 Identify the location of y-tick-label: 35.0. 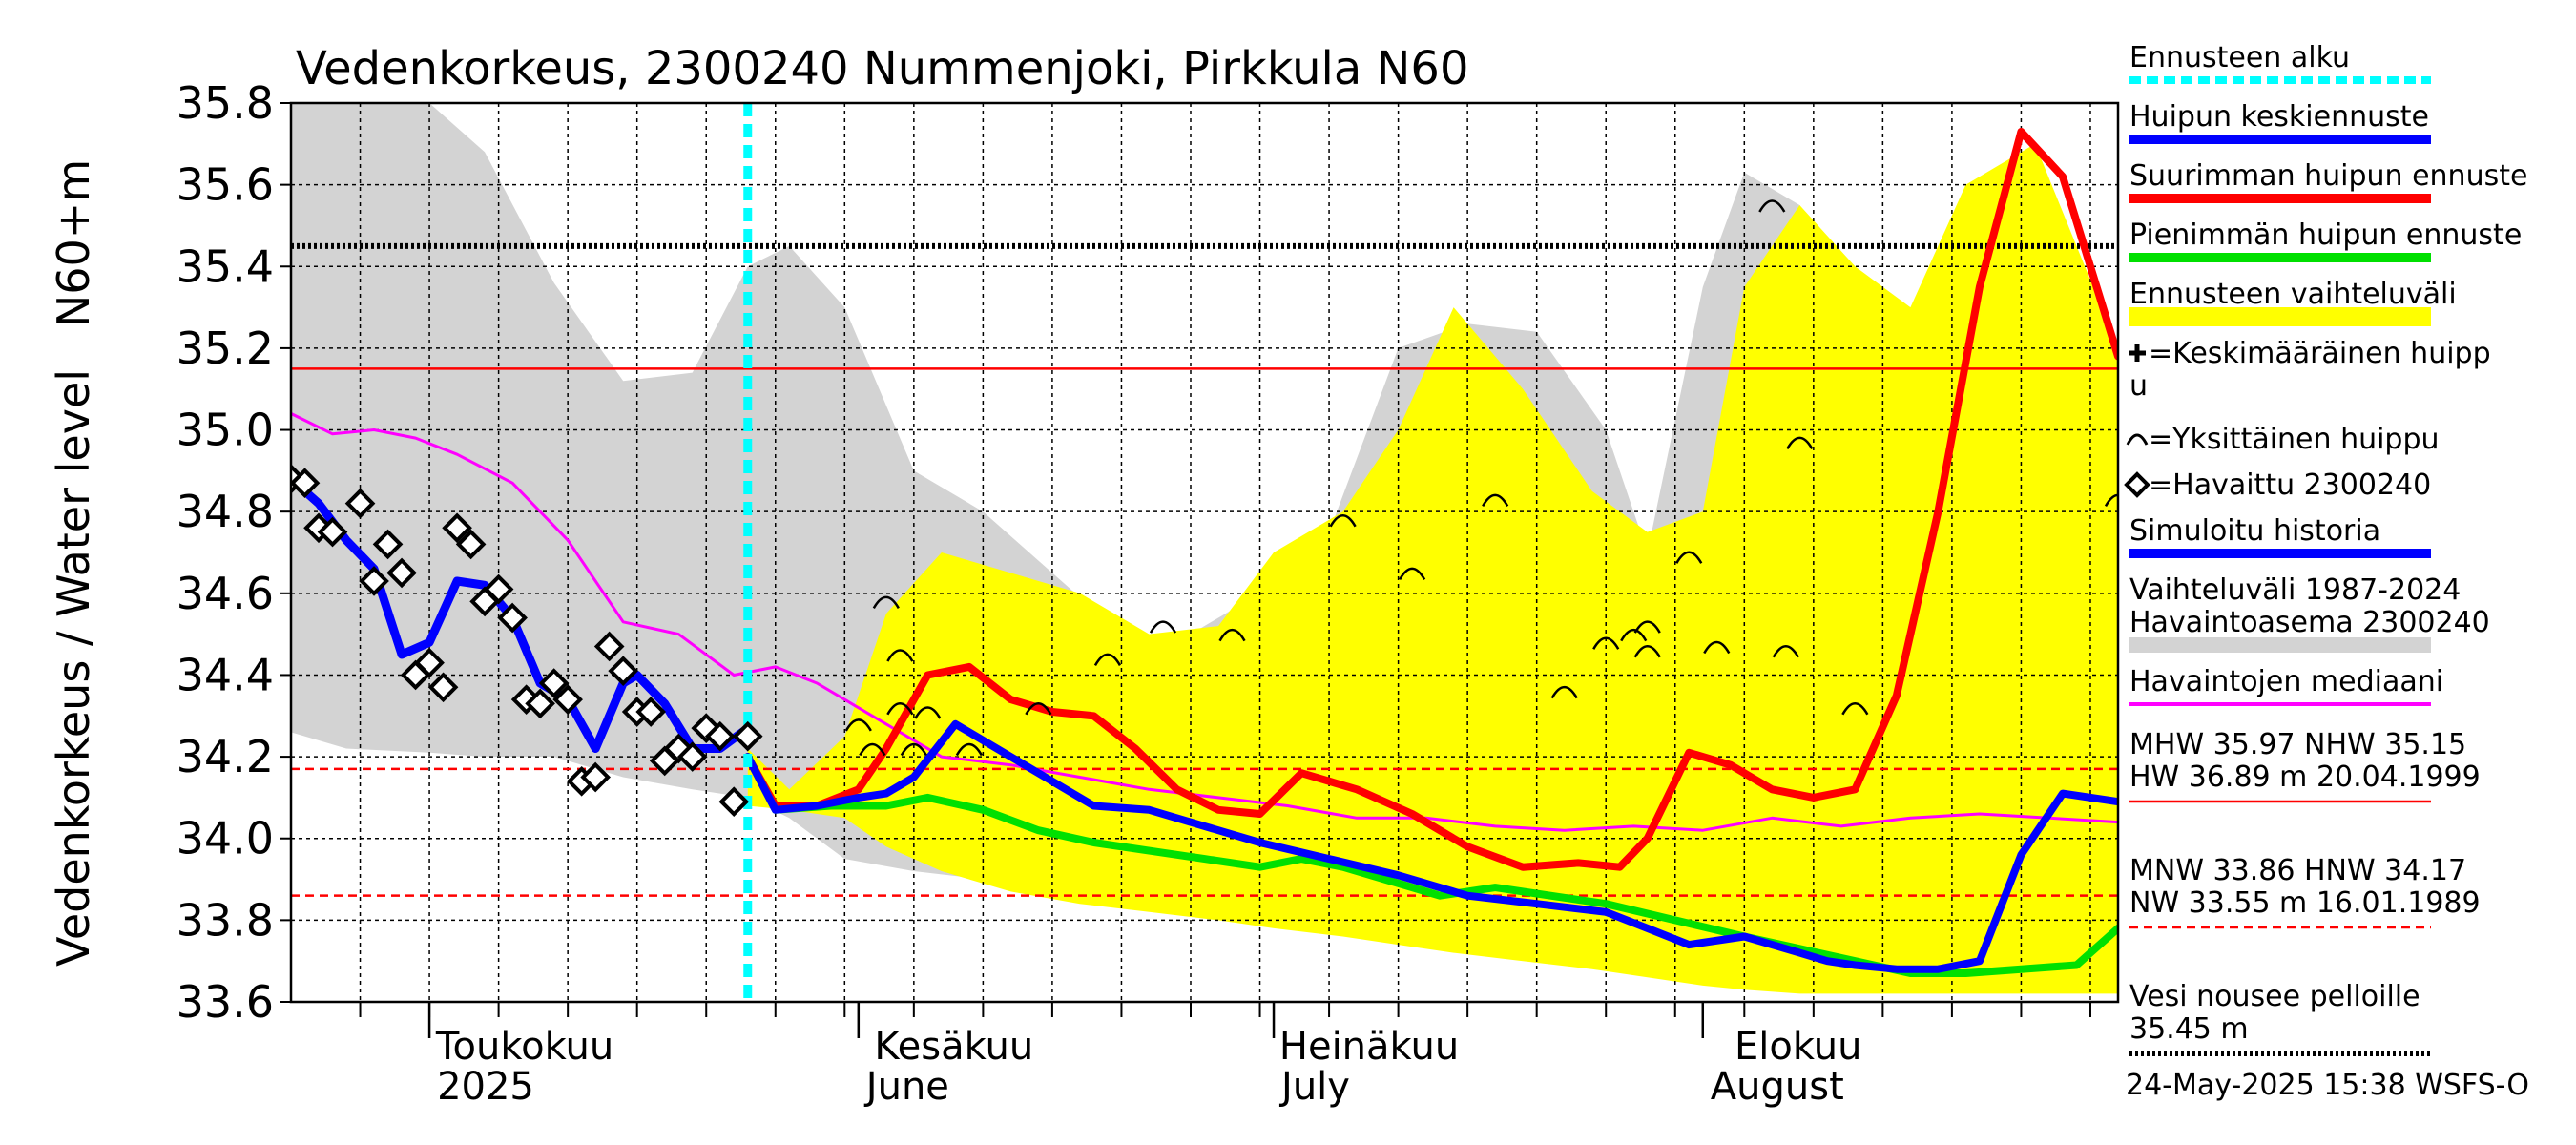
(225, 431).